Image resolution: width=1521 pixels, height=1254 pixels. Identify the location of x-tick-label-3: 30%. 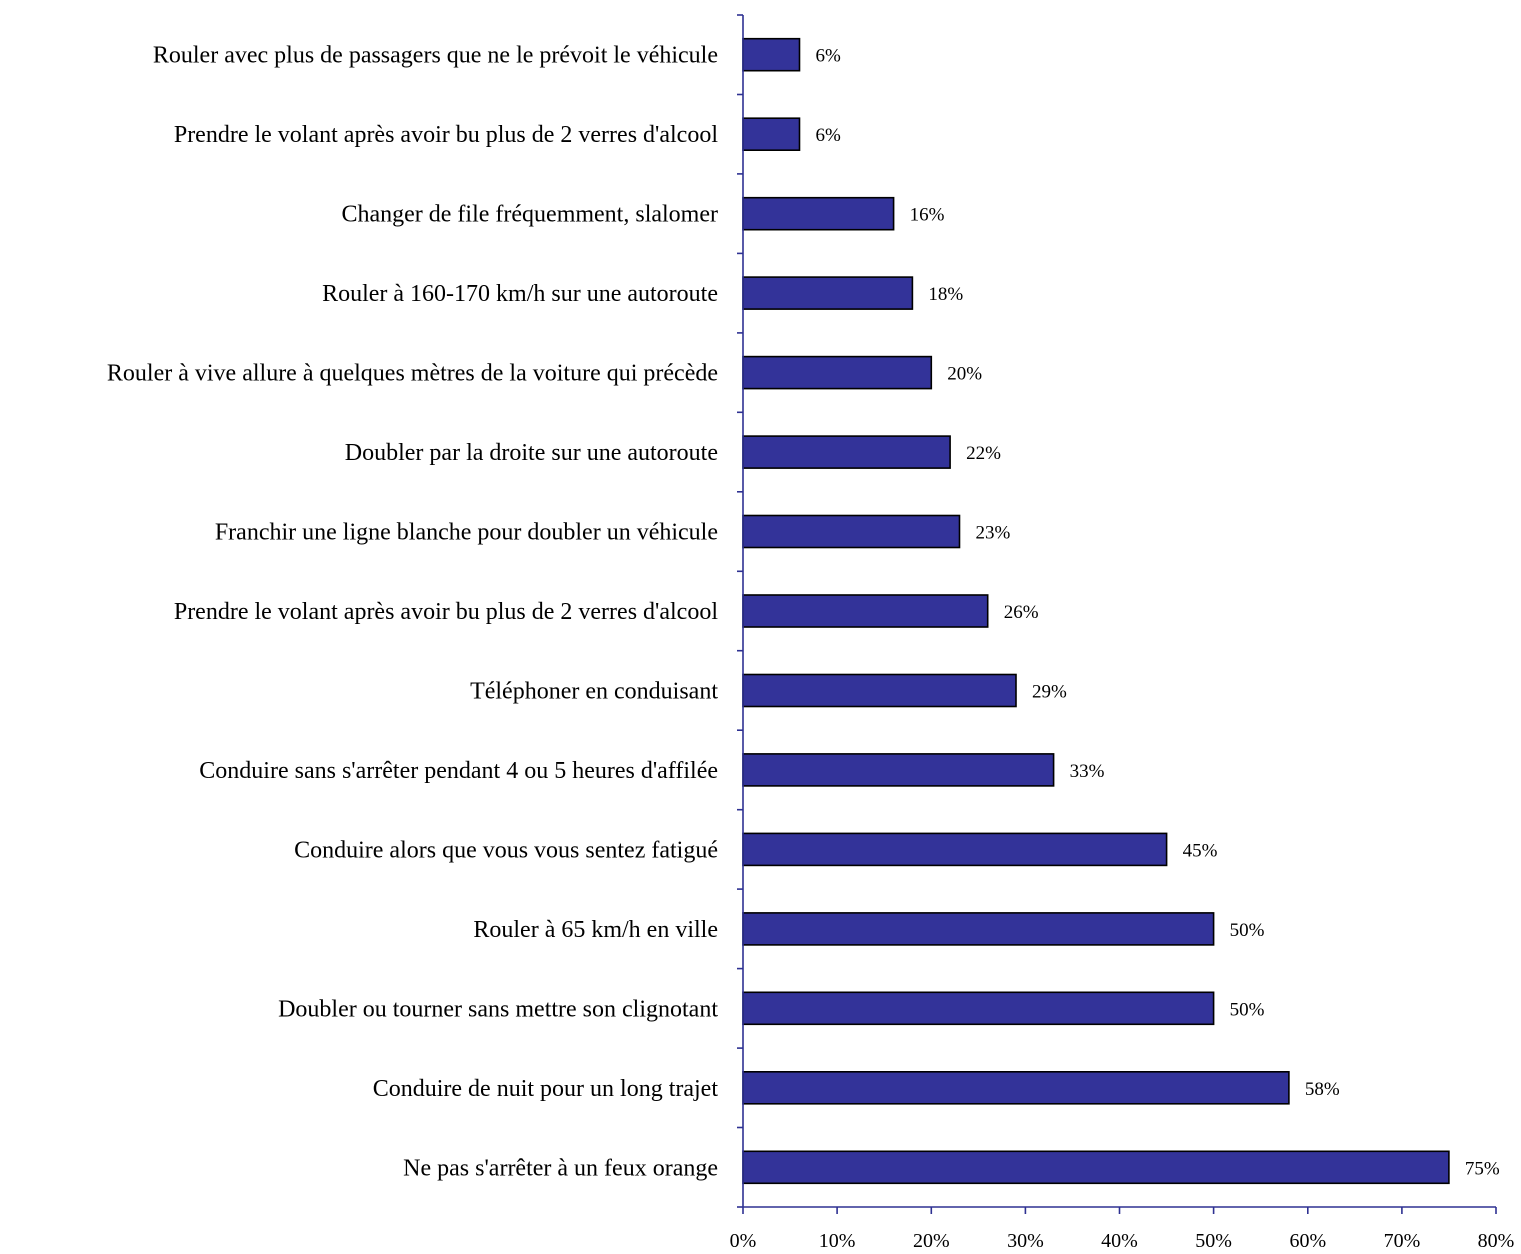
(1025, 1241).